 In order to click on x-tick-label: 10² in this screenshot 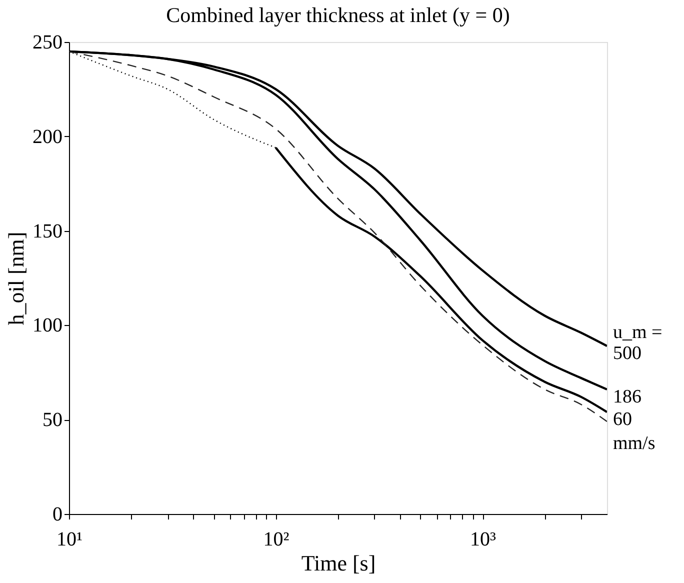, I will do `click(276, 539)`.